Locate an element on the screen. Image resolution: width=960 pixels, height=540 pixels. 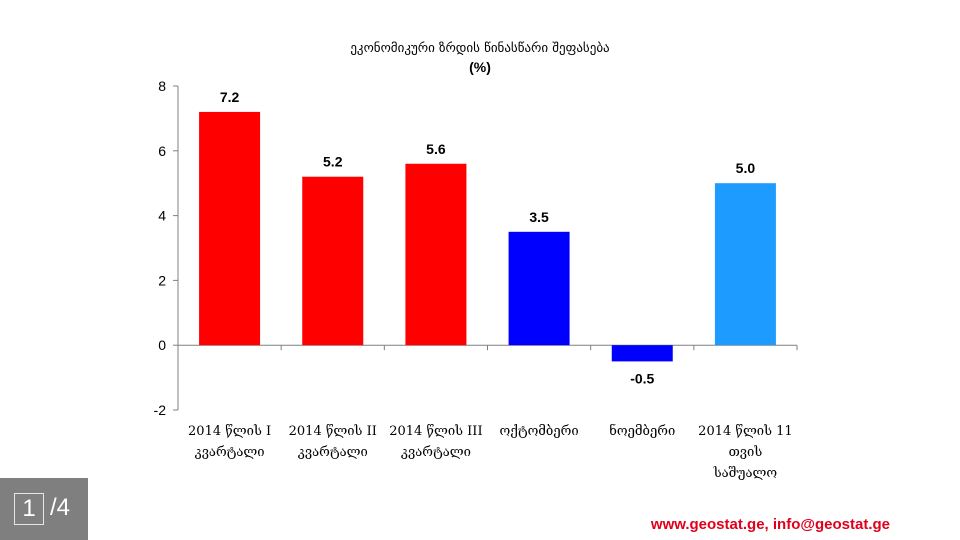
y-tick-label: 4 is located at coordinates (162, 216).